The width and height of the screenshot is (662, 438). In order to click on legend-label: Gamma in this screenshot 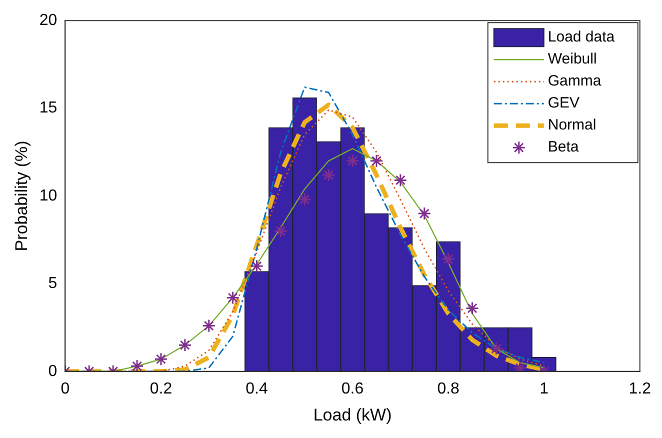, I will do `click(575, 81)`.